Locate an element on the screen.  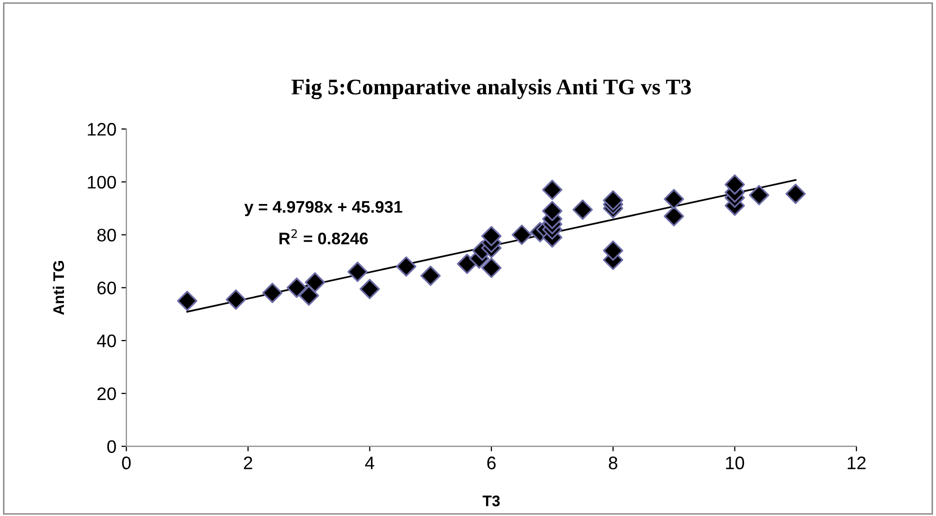
x-tick-label: 10 is located at coordinates (735, 463).